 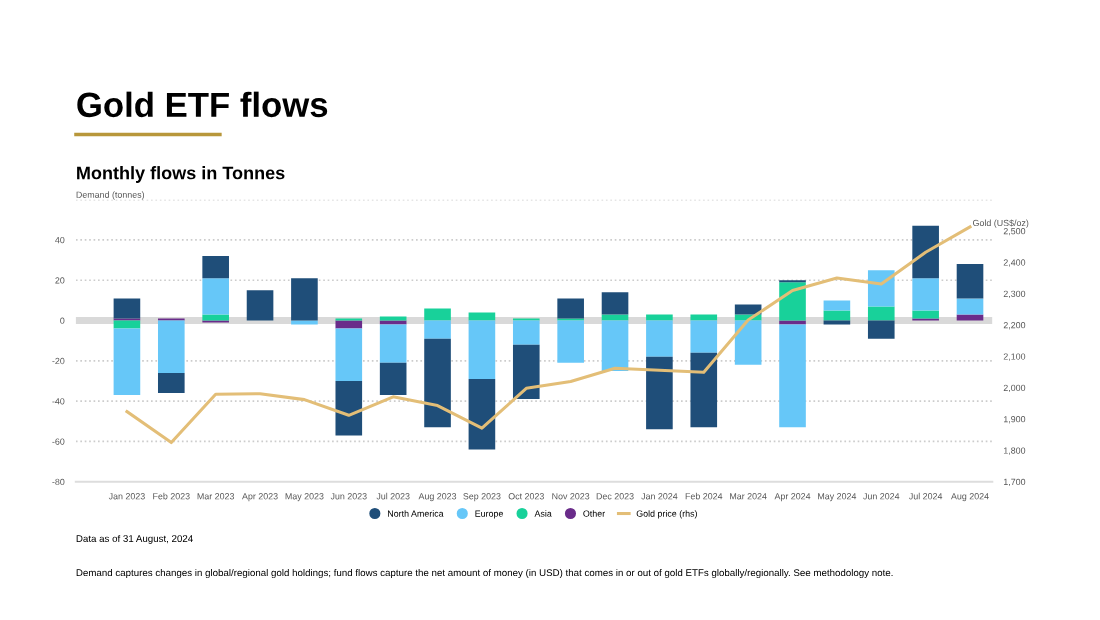 I want to click on chart-title: Gold ETF flows, so click(x=202, y=104).